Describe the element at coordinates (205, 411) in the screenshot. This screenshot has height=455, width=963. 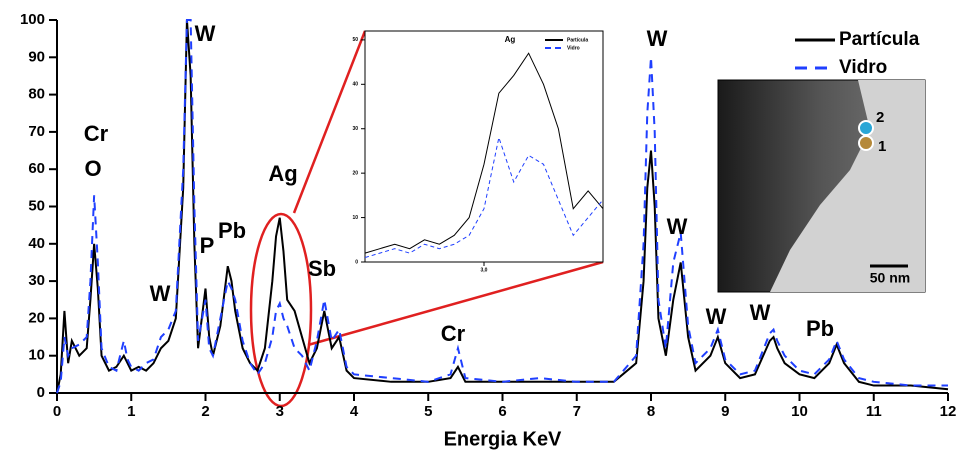
I see `x-tick-label: 2` at that location.